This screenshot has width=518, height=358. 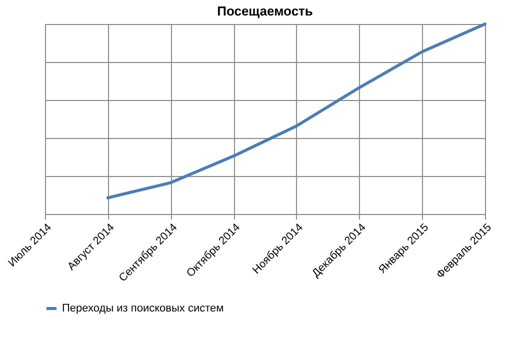 What do you see at coordinates (265, 11) in the screenshot?
I see `chart-title: Посещаемость` at bounding box center [265, 11].